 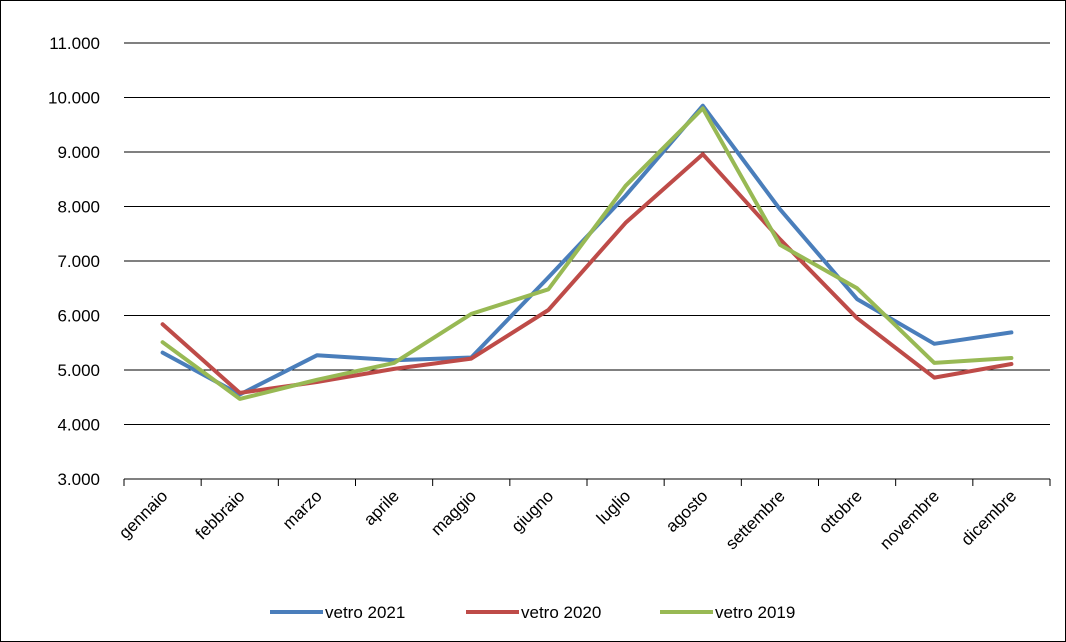 I want to click on x-tick-label: agosto, so click(x=687, y=511).